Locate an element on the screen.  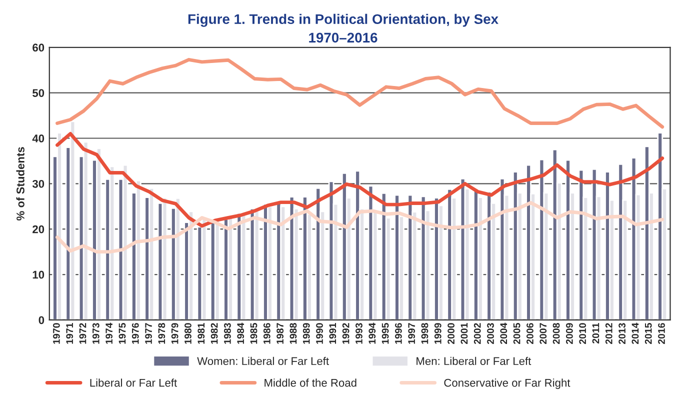
y-tick-label: 40 is located at coordinates (38, 138).